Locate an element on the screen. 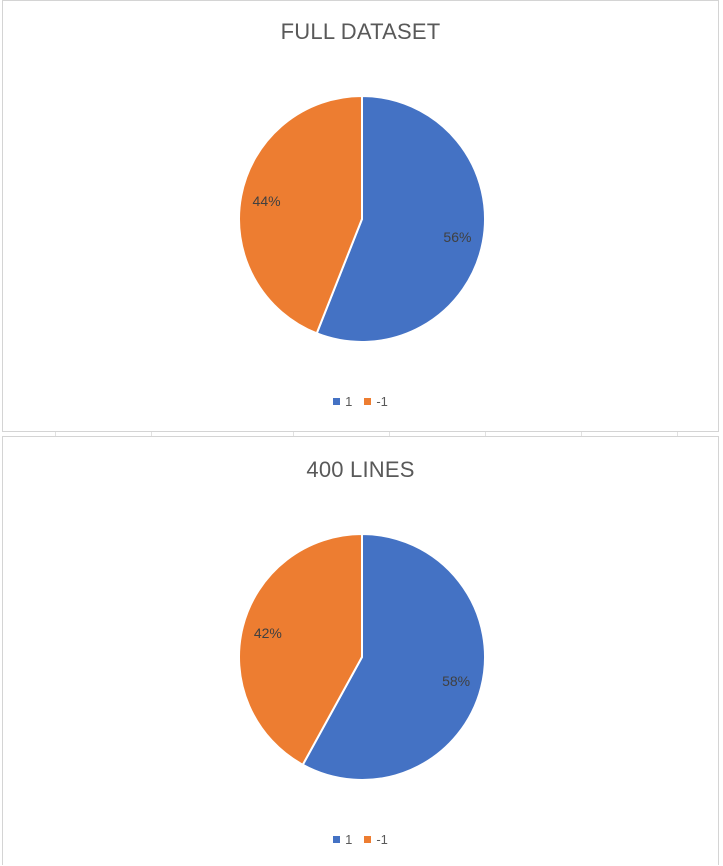 This screenshot has width=723, height=866. chart-title: FULL DATASET is located at coordinates (360, 31).